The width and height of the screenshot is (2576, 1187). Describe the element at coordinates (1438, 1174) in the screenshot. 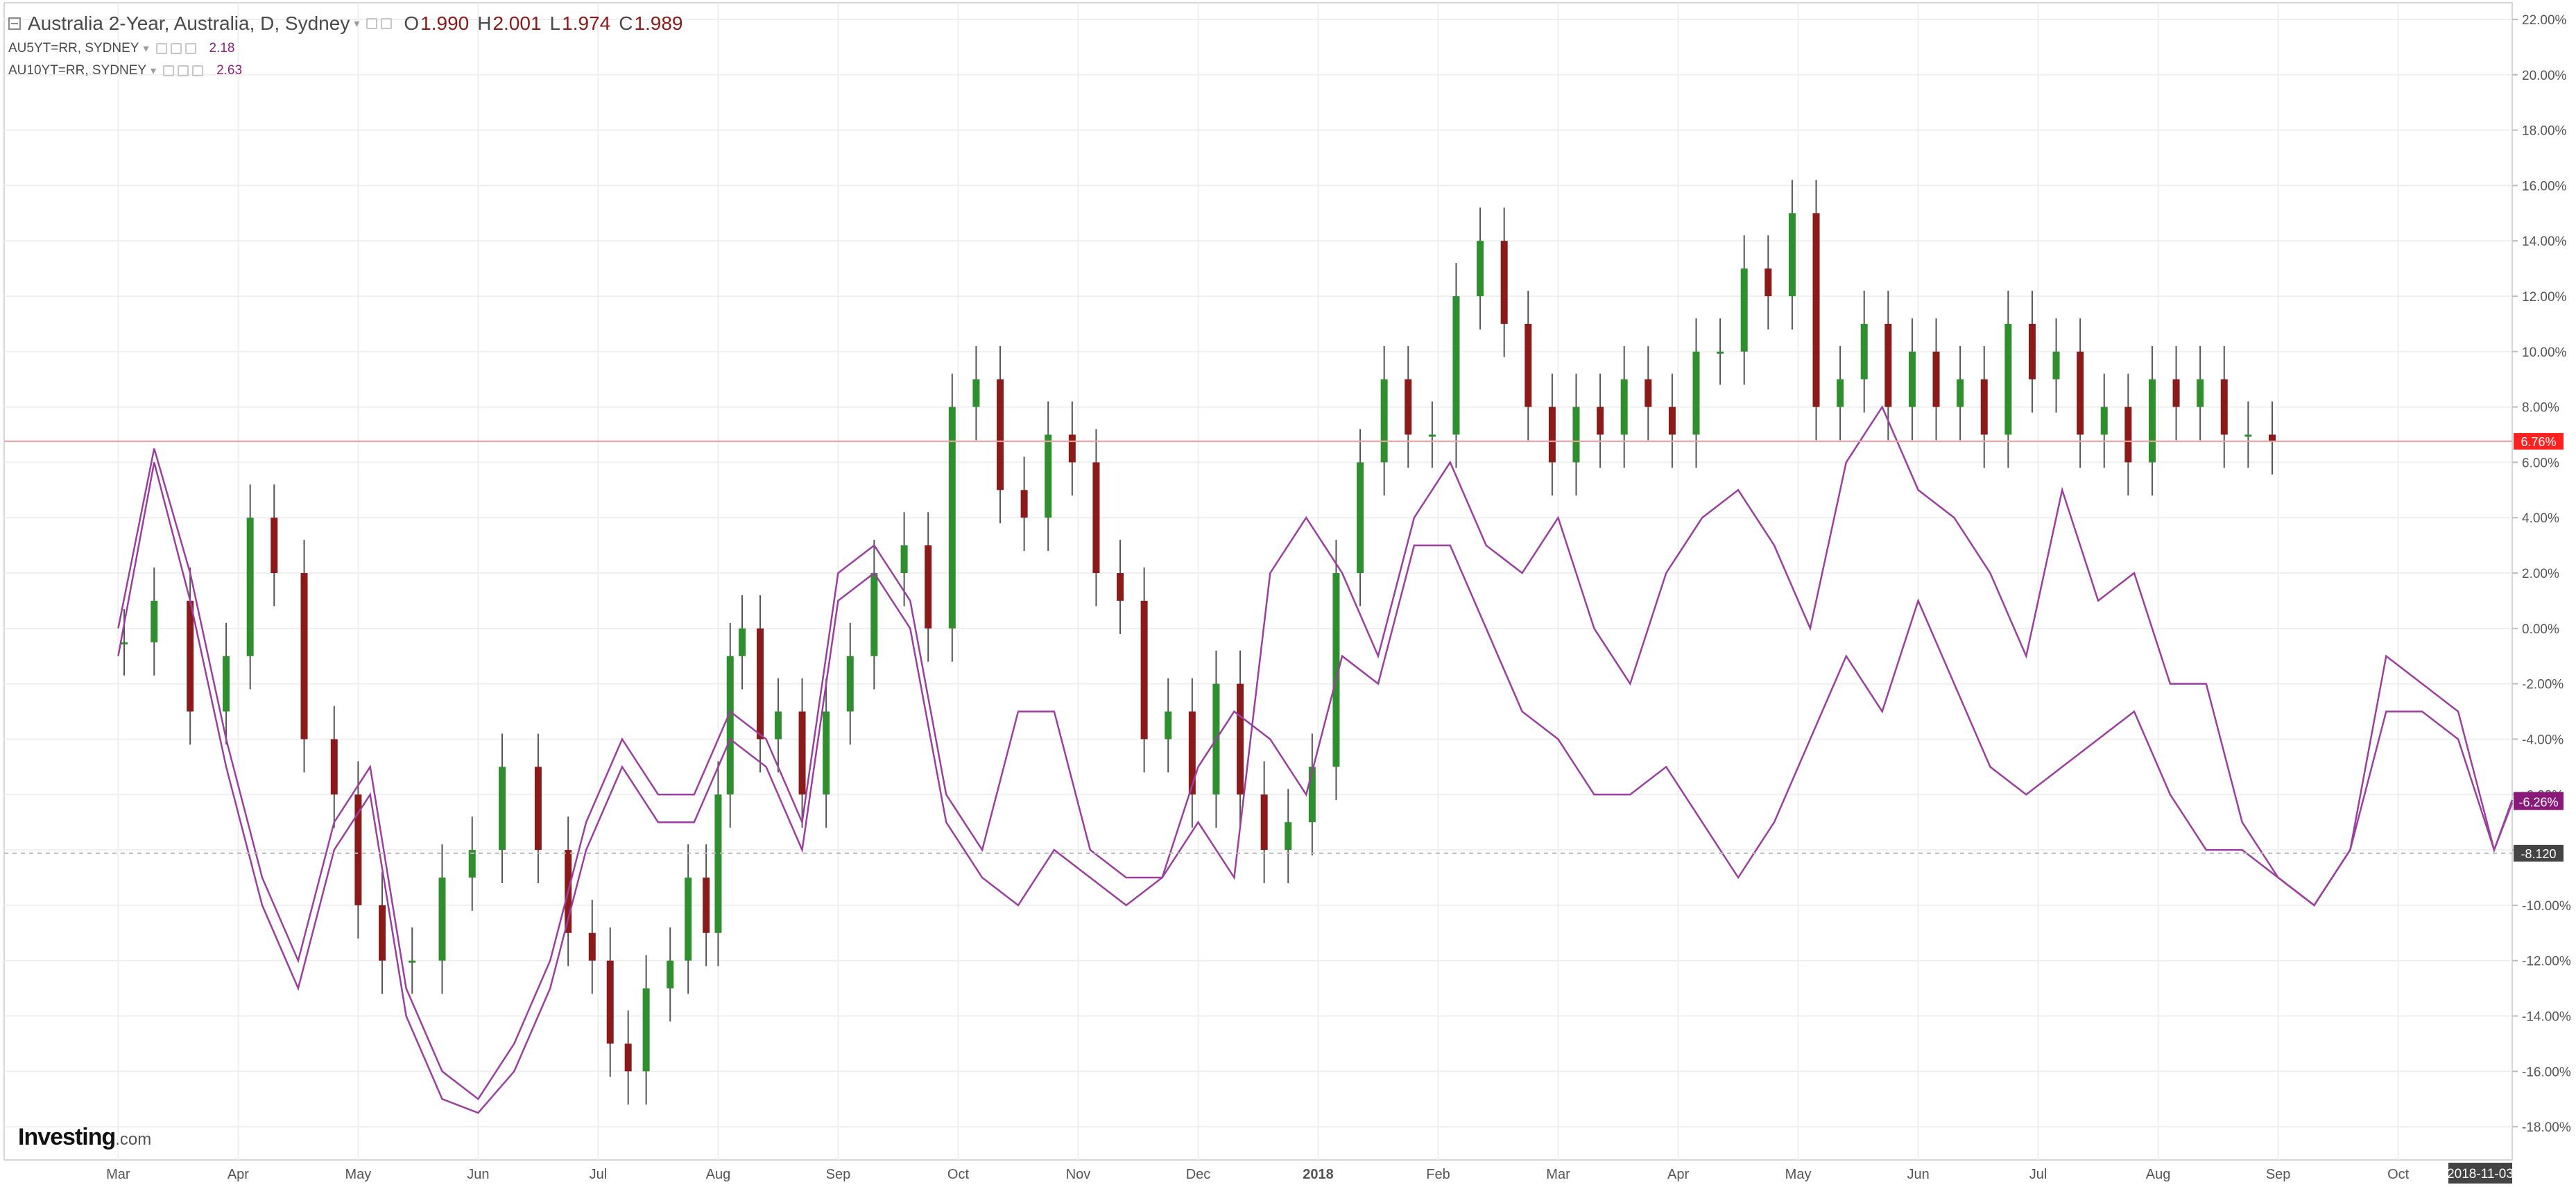

I see `x-tick-label: Feb` at that location.